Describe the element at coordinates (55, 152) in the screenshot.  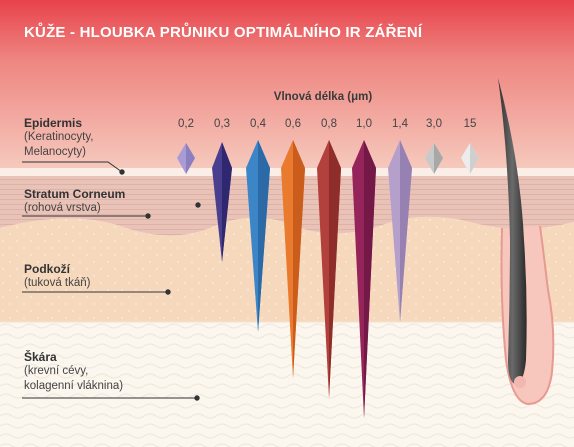
I see `layer-subtitle: Melanocyty)` at that location.